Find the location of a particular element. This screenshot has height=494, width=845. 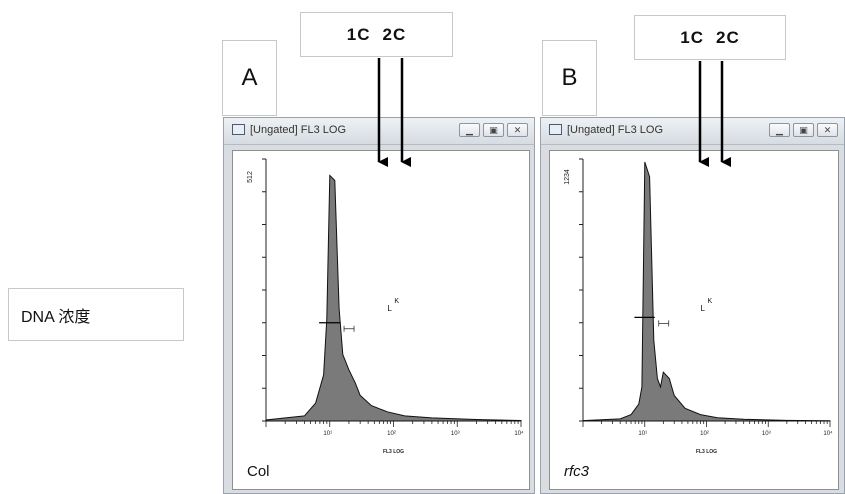

window-title-b: [Ungated] FL3 LOG is located at coordinates (615, 130).